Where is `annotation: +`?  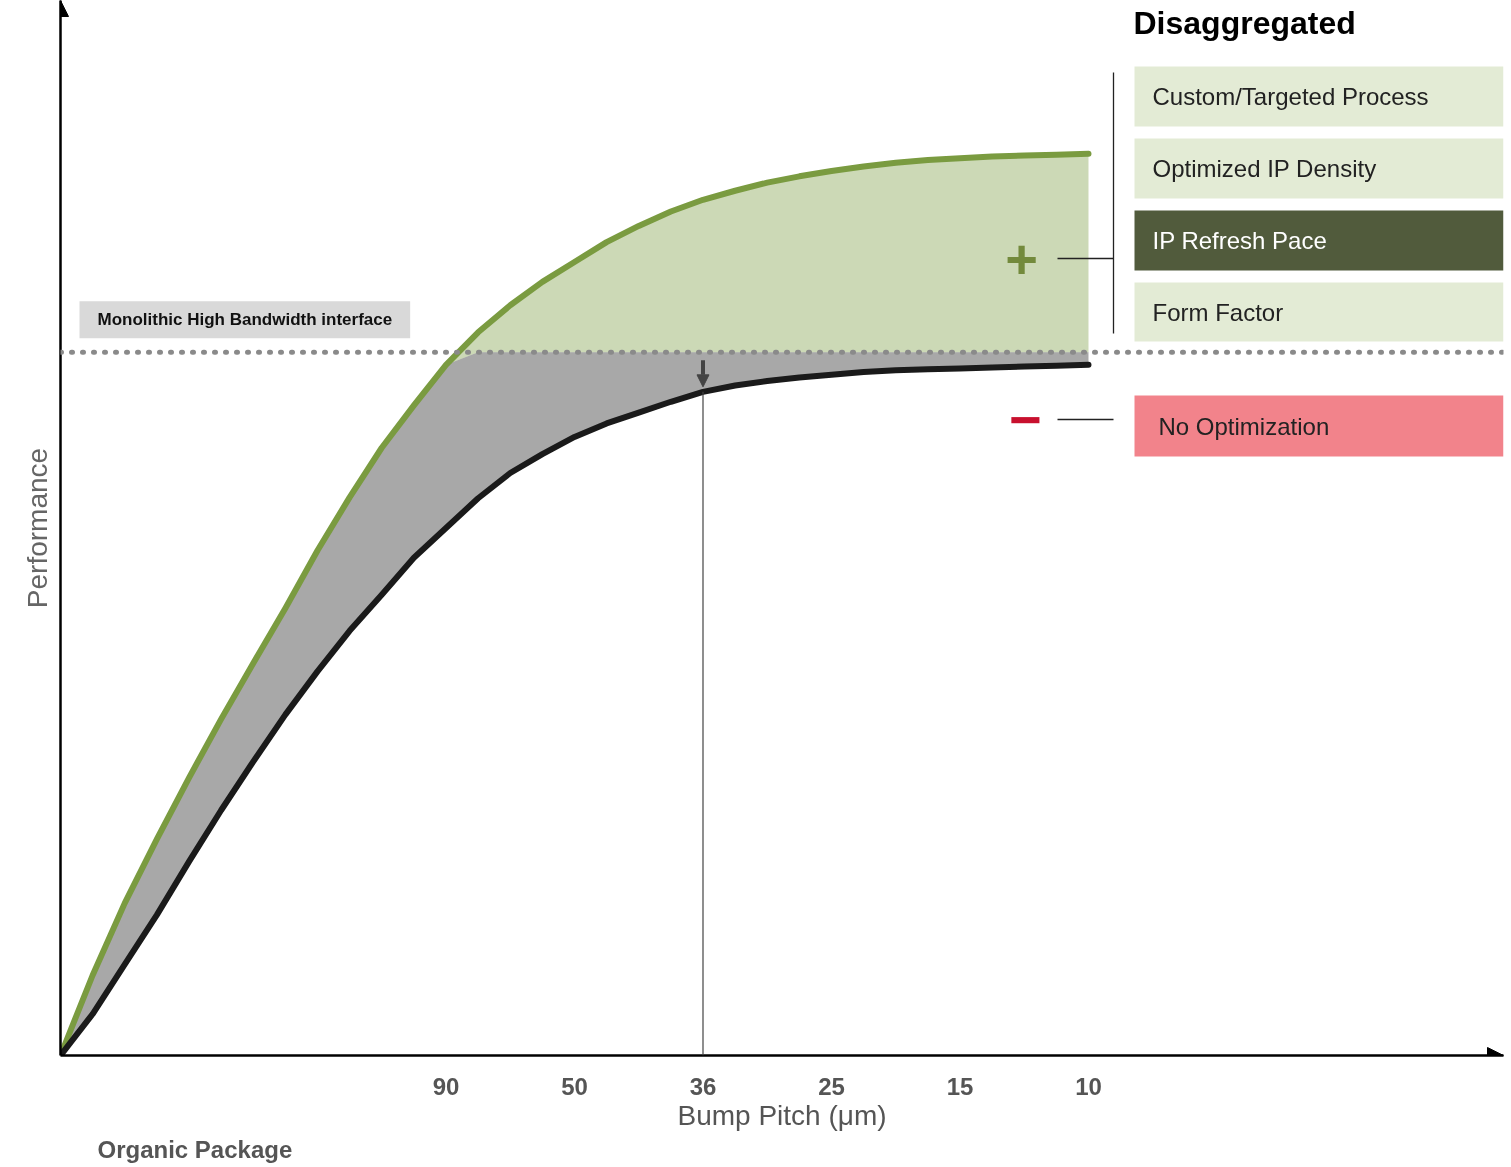 annotation: + is located at coordinates (1021, 258).